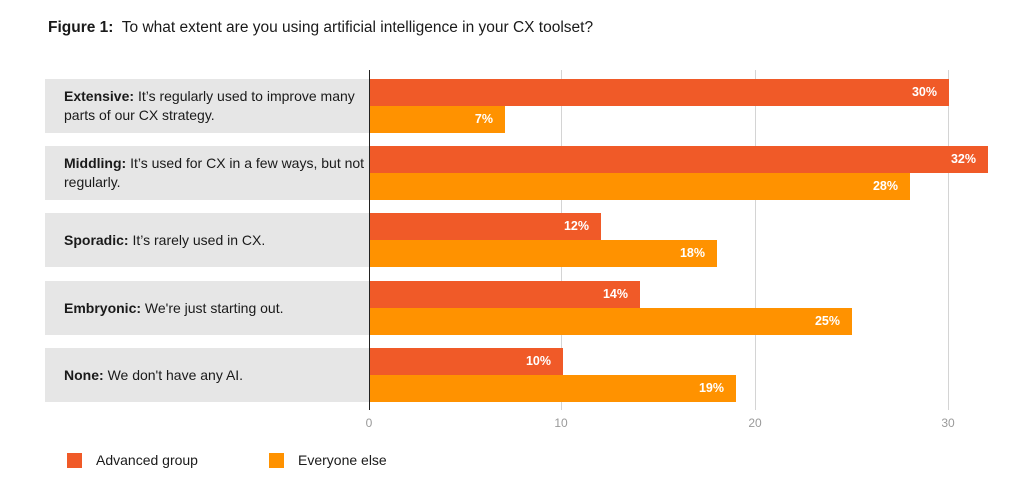 The height and width of the screenshot is (496, 1024). What do you see at coordinates (276, 460) in the screenshot?
I see `legend-swatch-everyone` at bounding box center [276, 460].